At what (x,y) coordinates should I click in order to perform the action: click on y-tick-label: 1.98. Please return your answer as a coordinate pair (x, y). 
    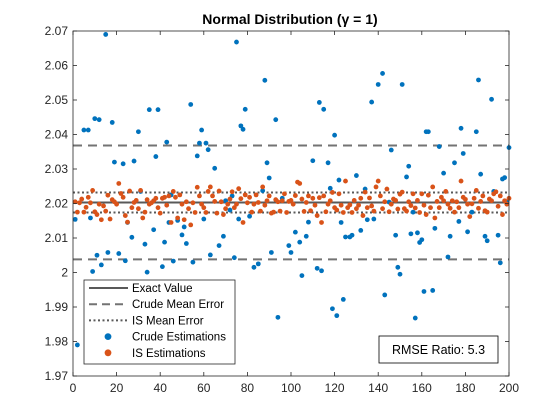
    Looking at the image, I should click on (57, 342).